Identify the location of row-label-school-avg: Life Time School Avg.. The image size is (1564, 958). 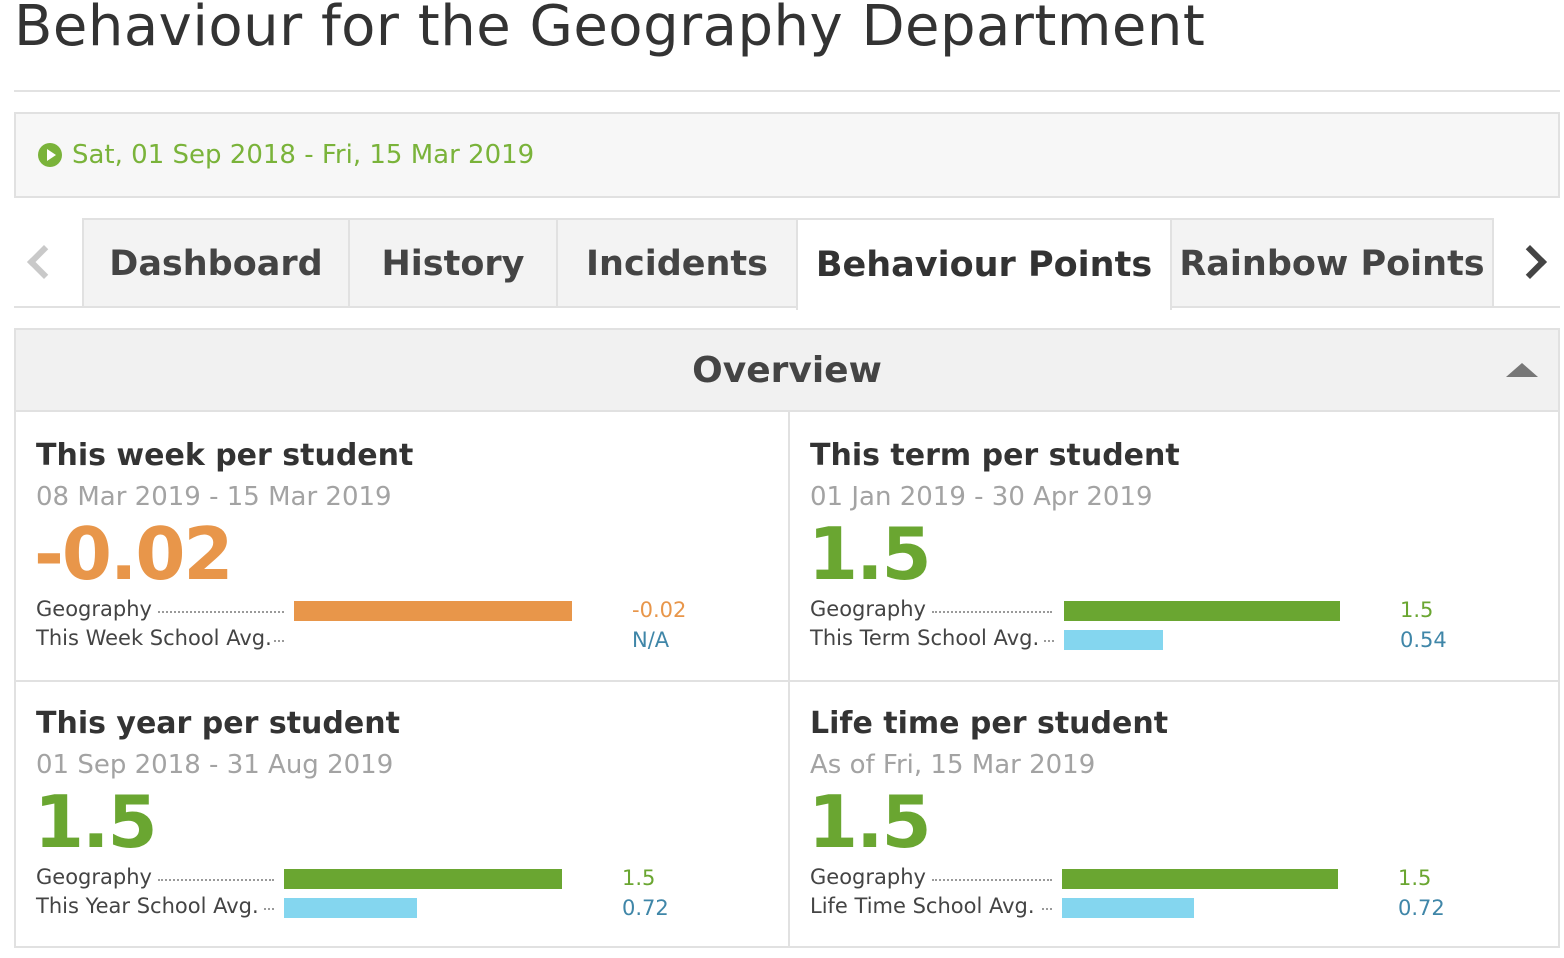
(922, 906).